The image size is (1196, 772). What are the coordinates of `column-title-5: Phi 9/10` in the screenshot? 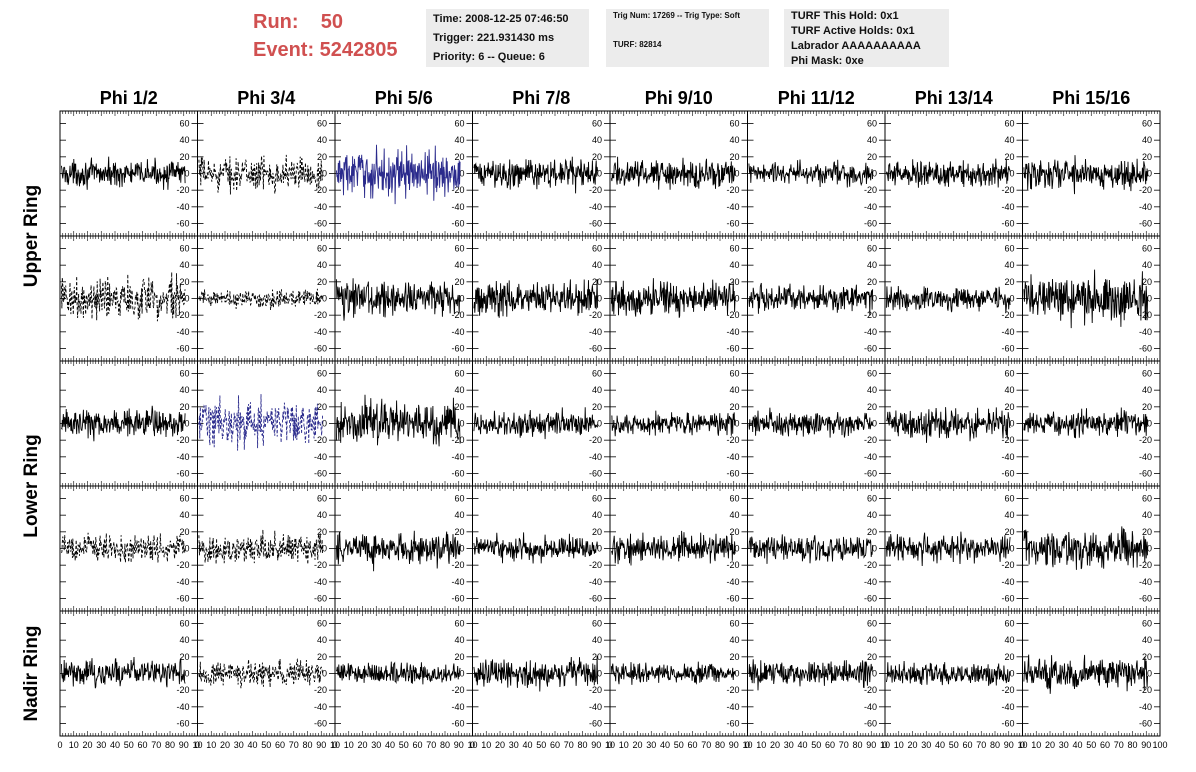 It's located at (679, 98).